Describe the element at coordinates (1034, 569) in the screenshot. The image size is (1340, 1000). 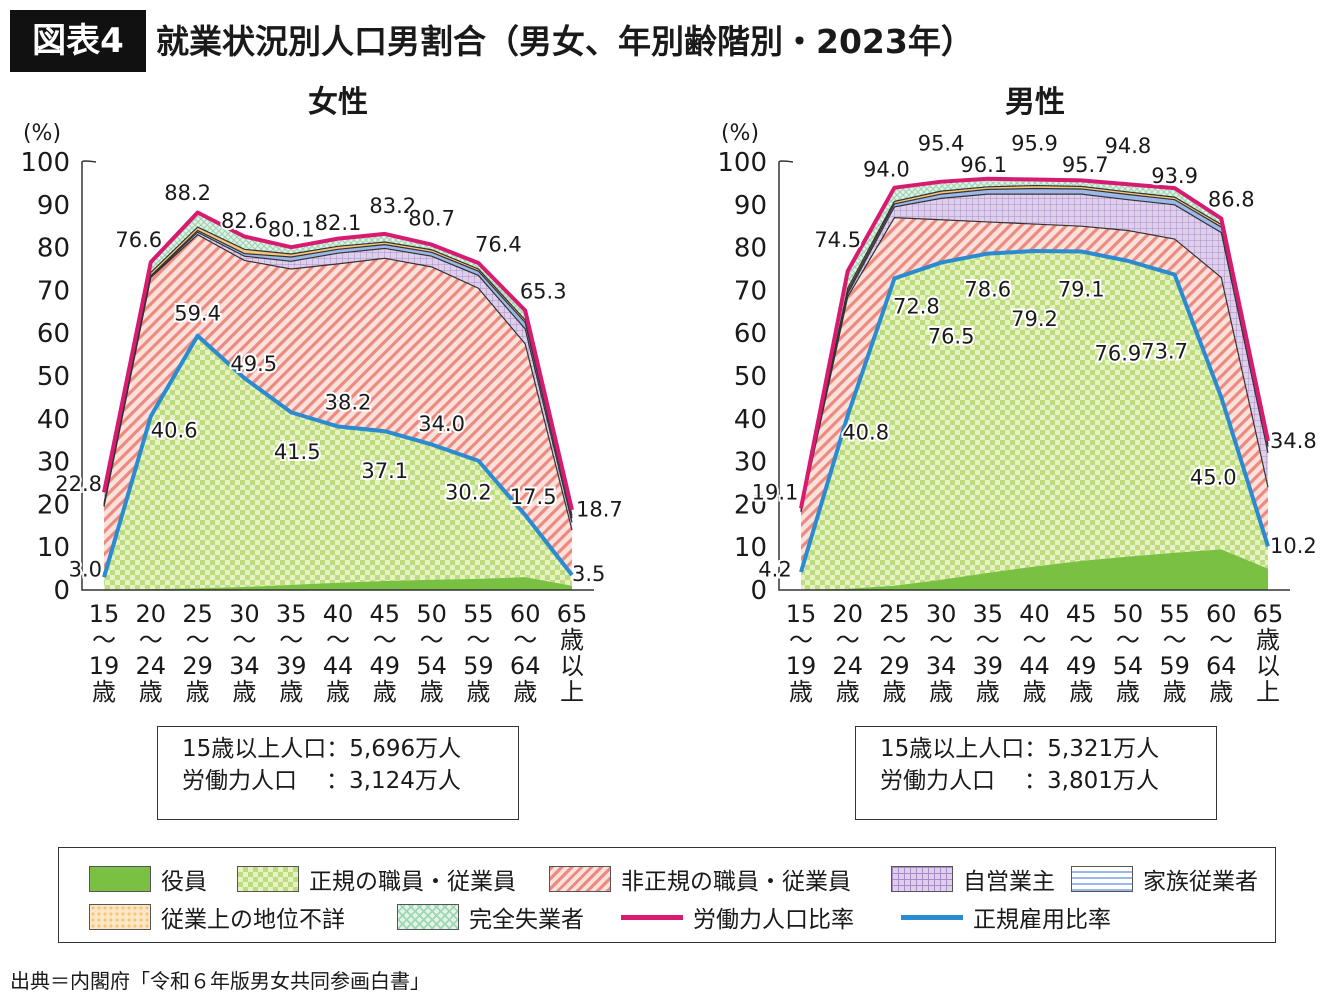
I see `area-officer` at that location.